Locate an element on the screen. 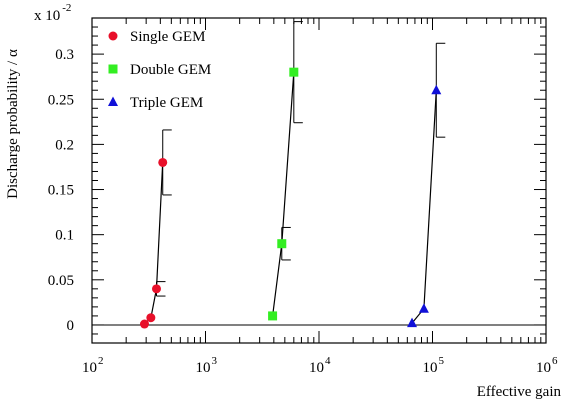 The image size is (570, 408). legend: Single GEM Double GEM Triple GEM is located at coordinates (159, 70).